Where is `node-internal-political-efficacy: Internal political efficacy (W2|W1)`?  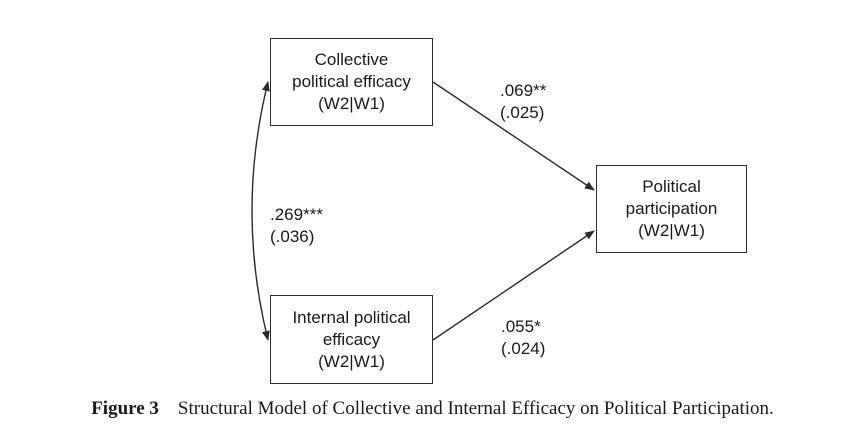
node-internal-political-efficacy: Internal political efficacy (W2|W1) is located at coordinates (351, 339).